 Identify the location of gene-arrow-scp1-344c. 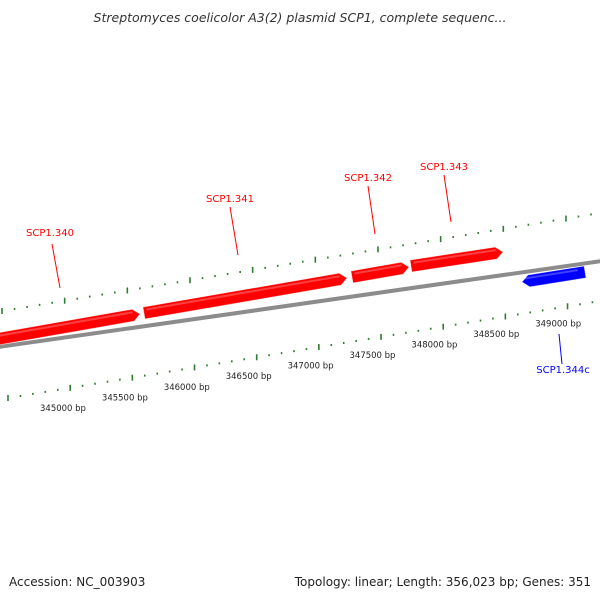
(554, 276).